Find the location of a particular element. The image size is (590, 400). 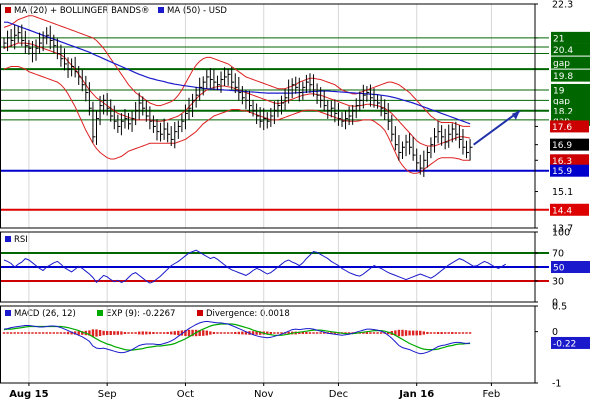

price-tag-label-4: 19 is located at coordinates (559, 91).